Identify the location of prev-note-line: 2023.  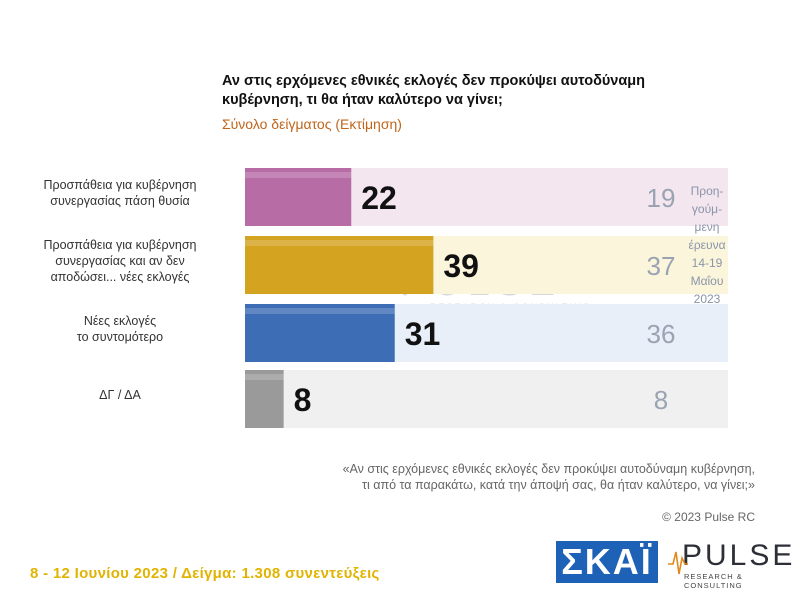
(707, 299).